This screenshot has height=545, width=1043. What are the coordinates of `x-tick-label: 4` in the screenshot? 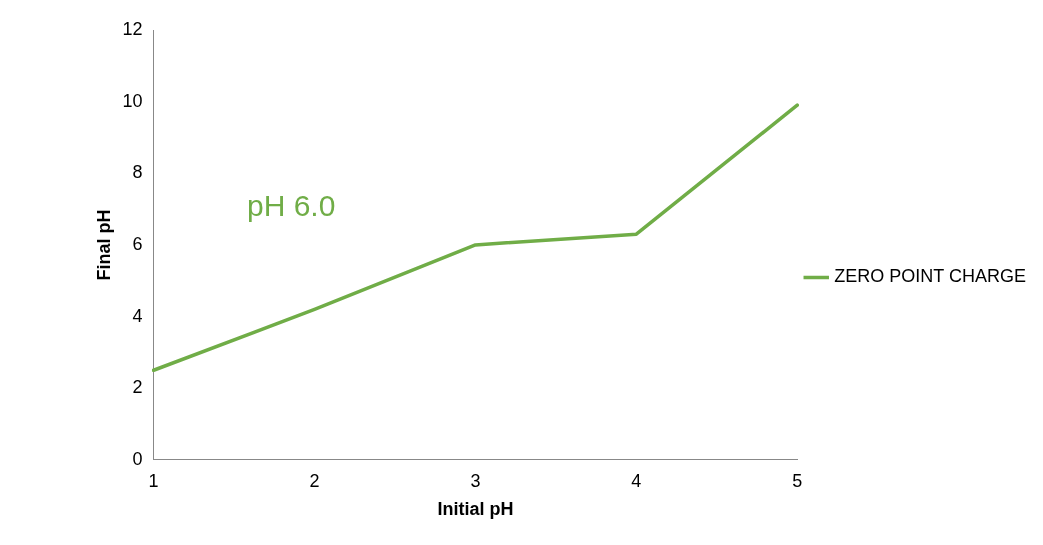 It's located at (636, 480).